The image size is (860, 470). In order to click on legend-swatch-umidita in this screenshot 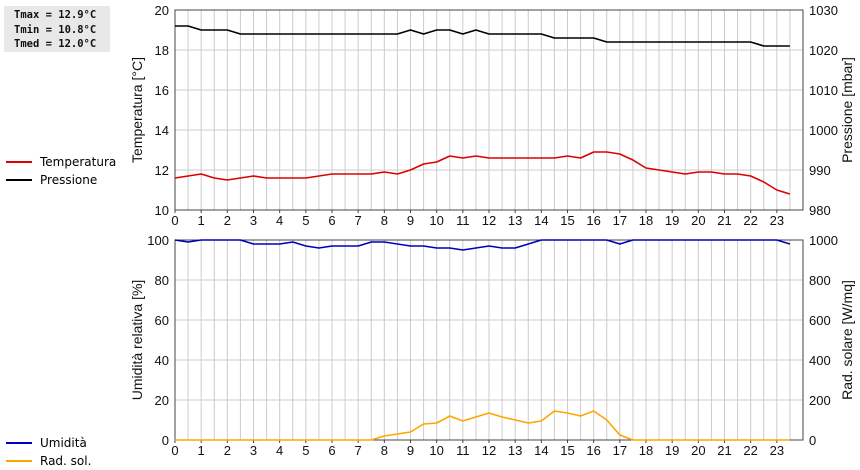, I will do `click(19, 443)`.